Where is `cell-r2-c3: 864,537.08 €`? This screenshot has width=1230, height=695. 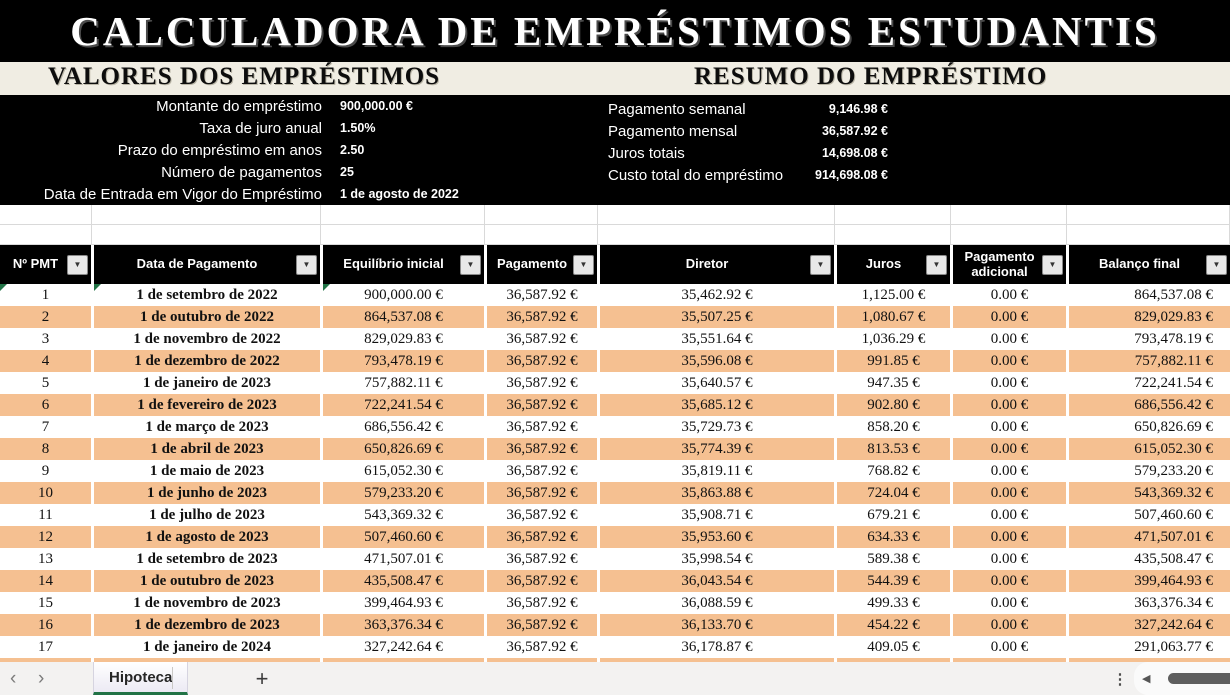
cell-r2-c3: 864,537.08 € is located at coordinates (403, 317).